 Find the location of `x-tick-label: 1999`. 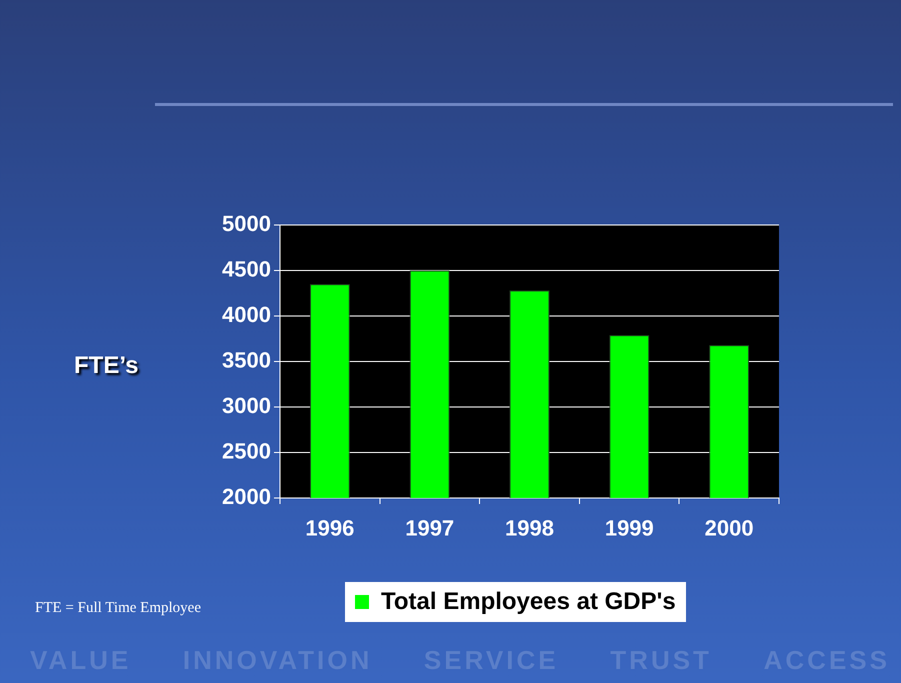

x-tick-label: 1999 is located at coordinates (629, 527).